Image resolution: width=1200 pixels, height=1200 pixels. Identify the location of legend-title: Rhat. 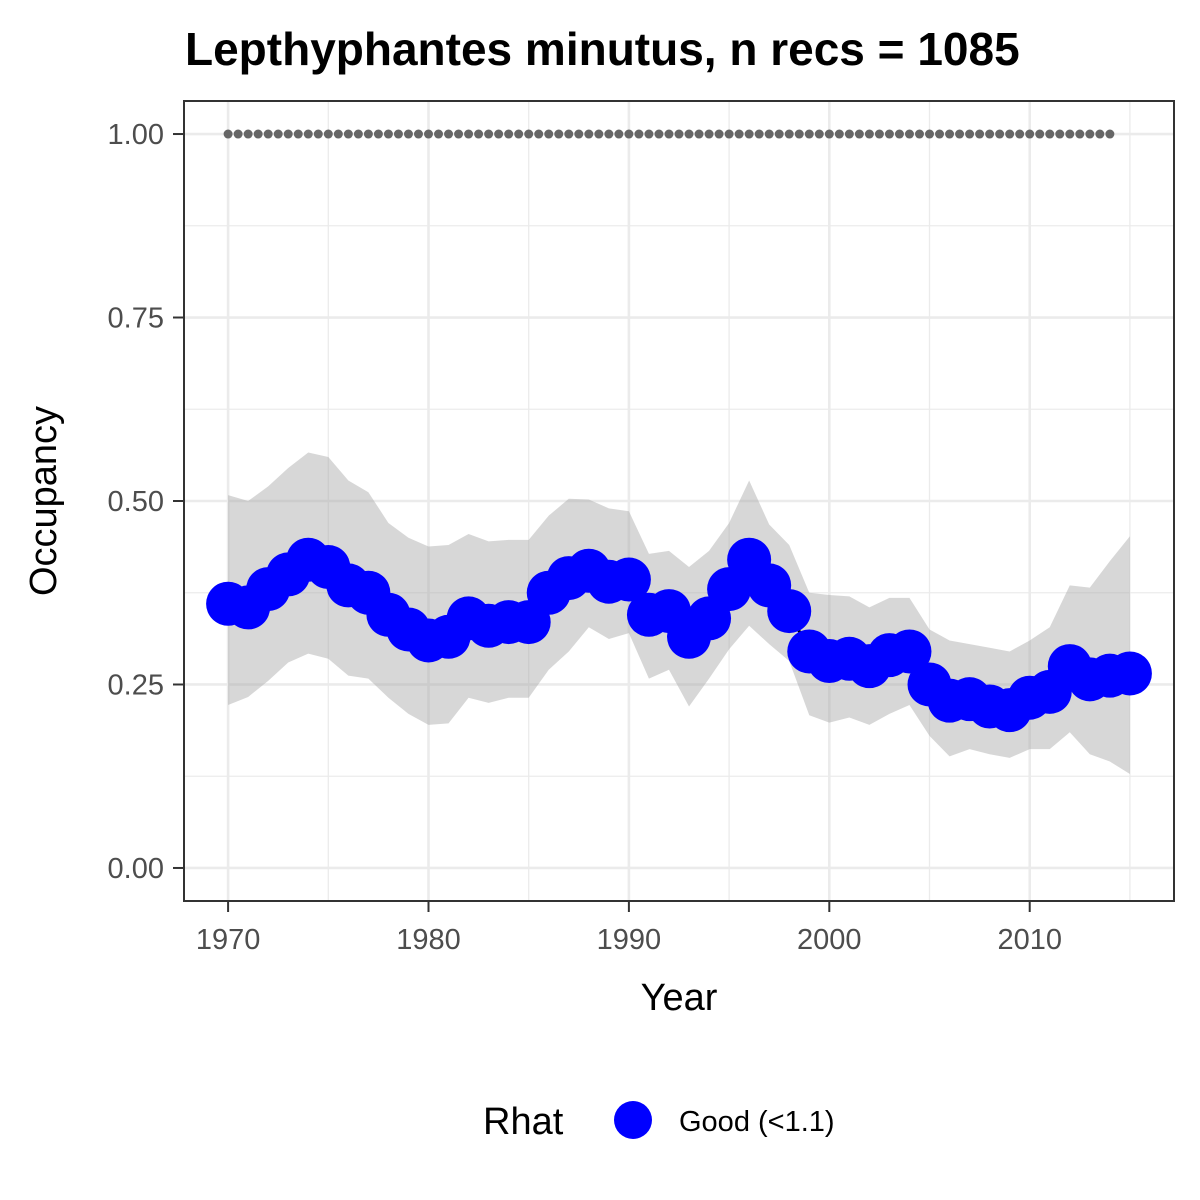
(523, 1122).